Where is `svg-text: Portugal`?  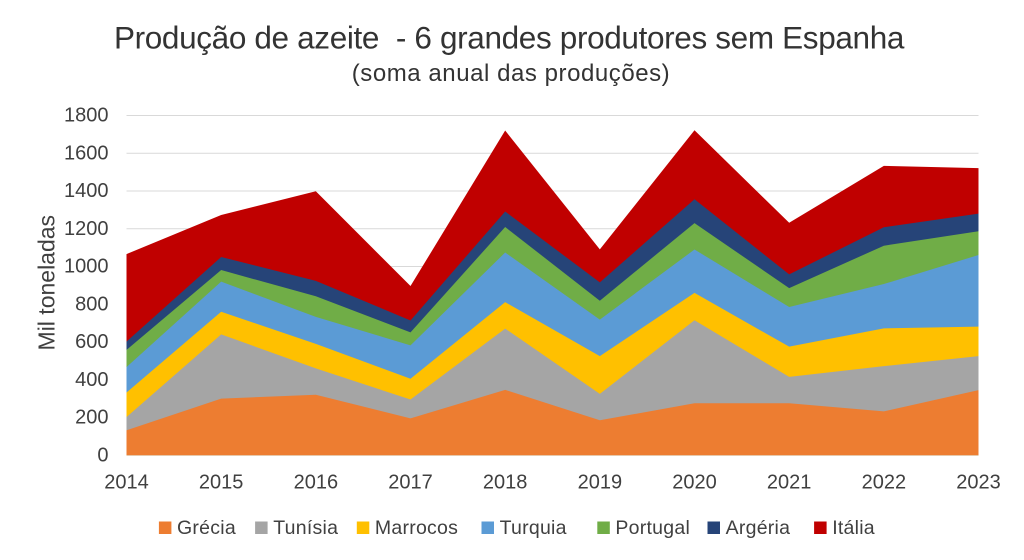
svg-text: Portugal is located at coordinates (652, 528).